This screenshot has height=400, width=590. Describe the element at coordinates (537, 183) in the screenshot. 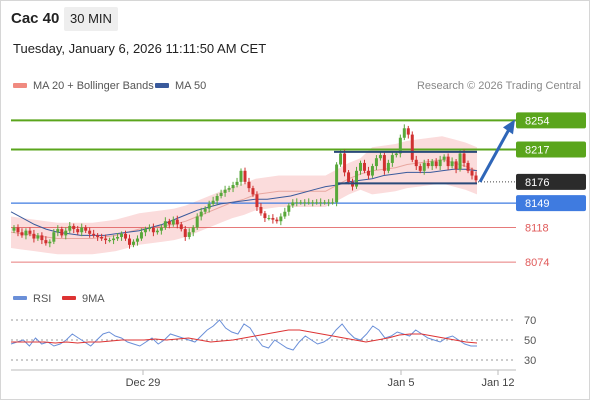

I see `level-label-8176: 8176` at that location.